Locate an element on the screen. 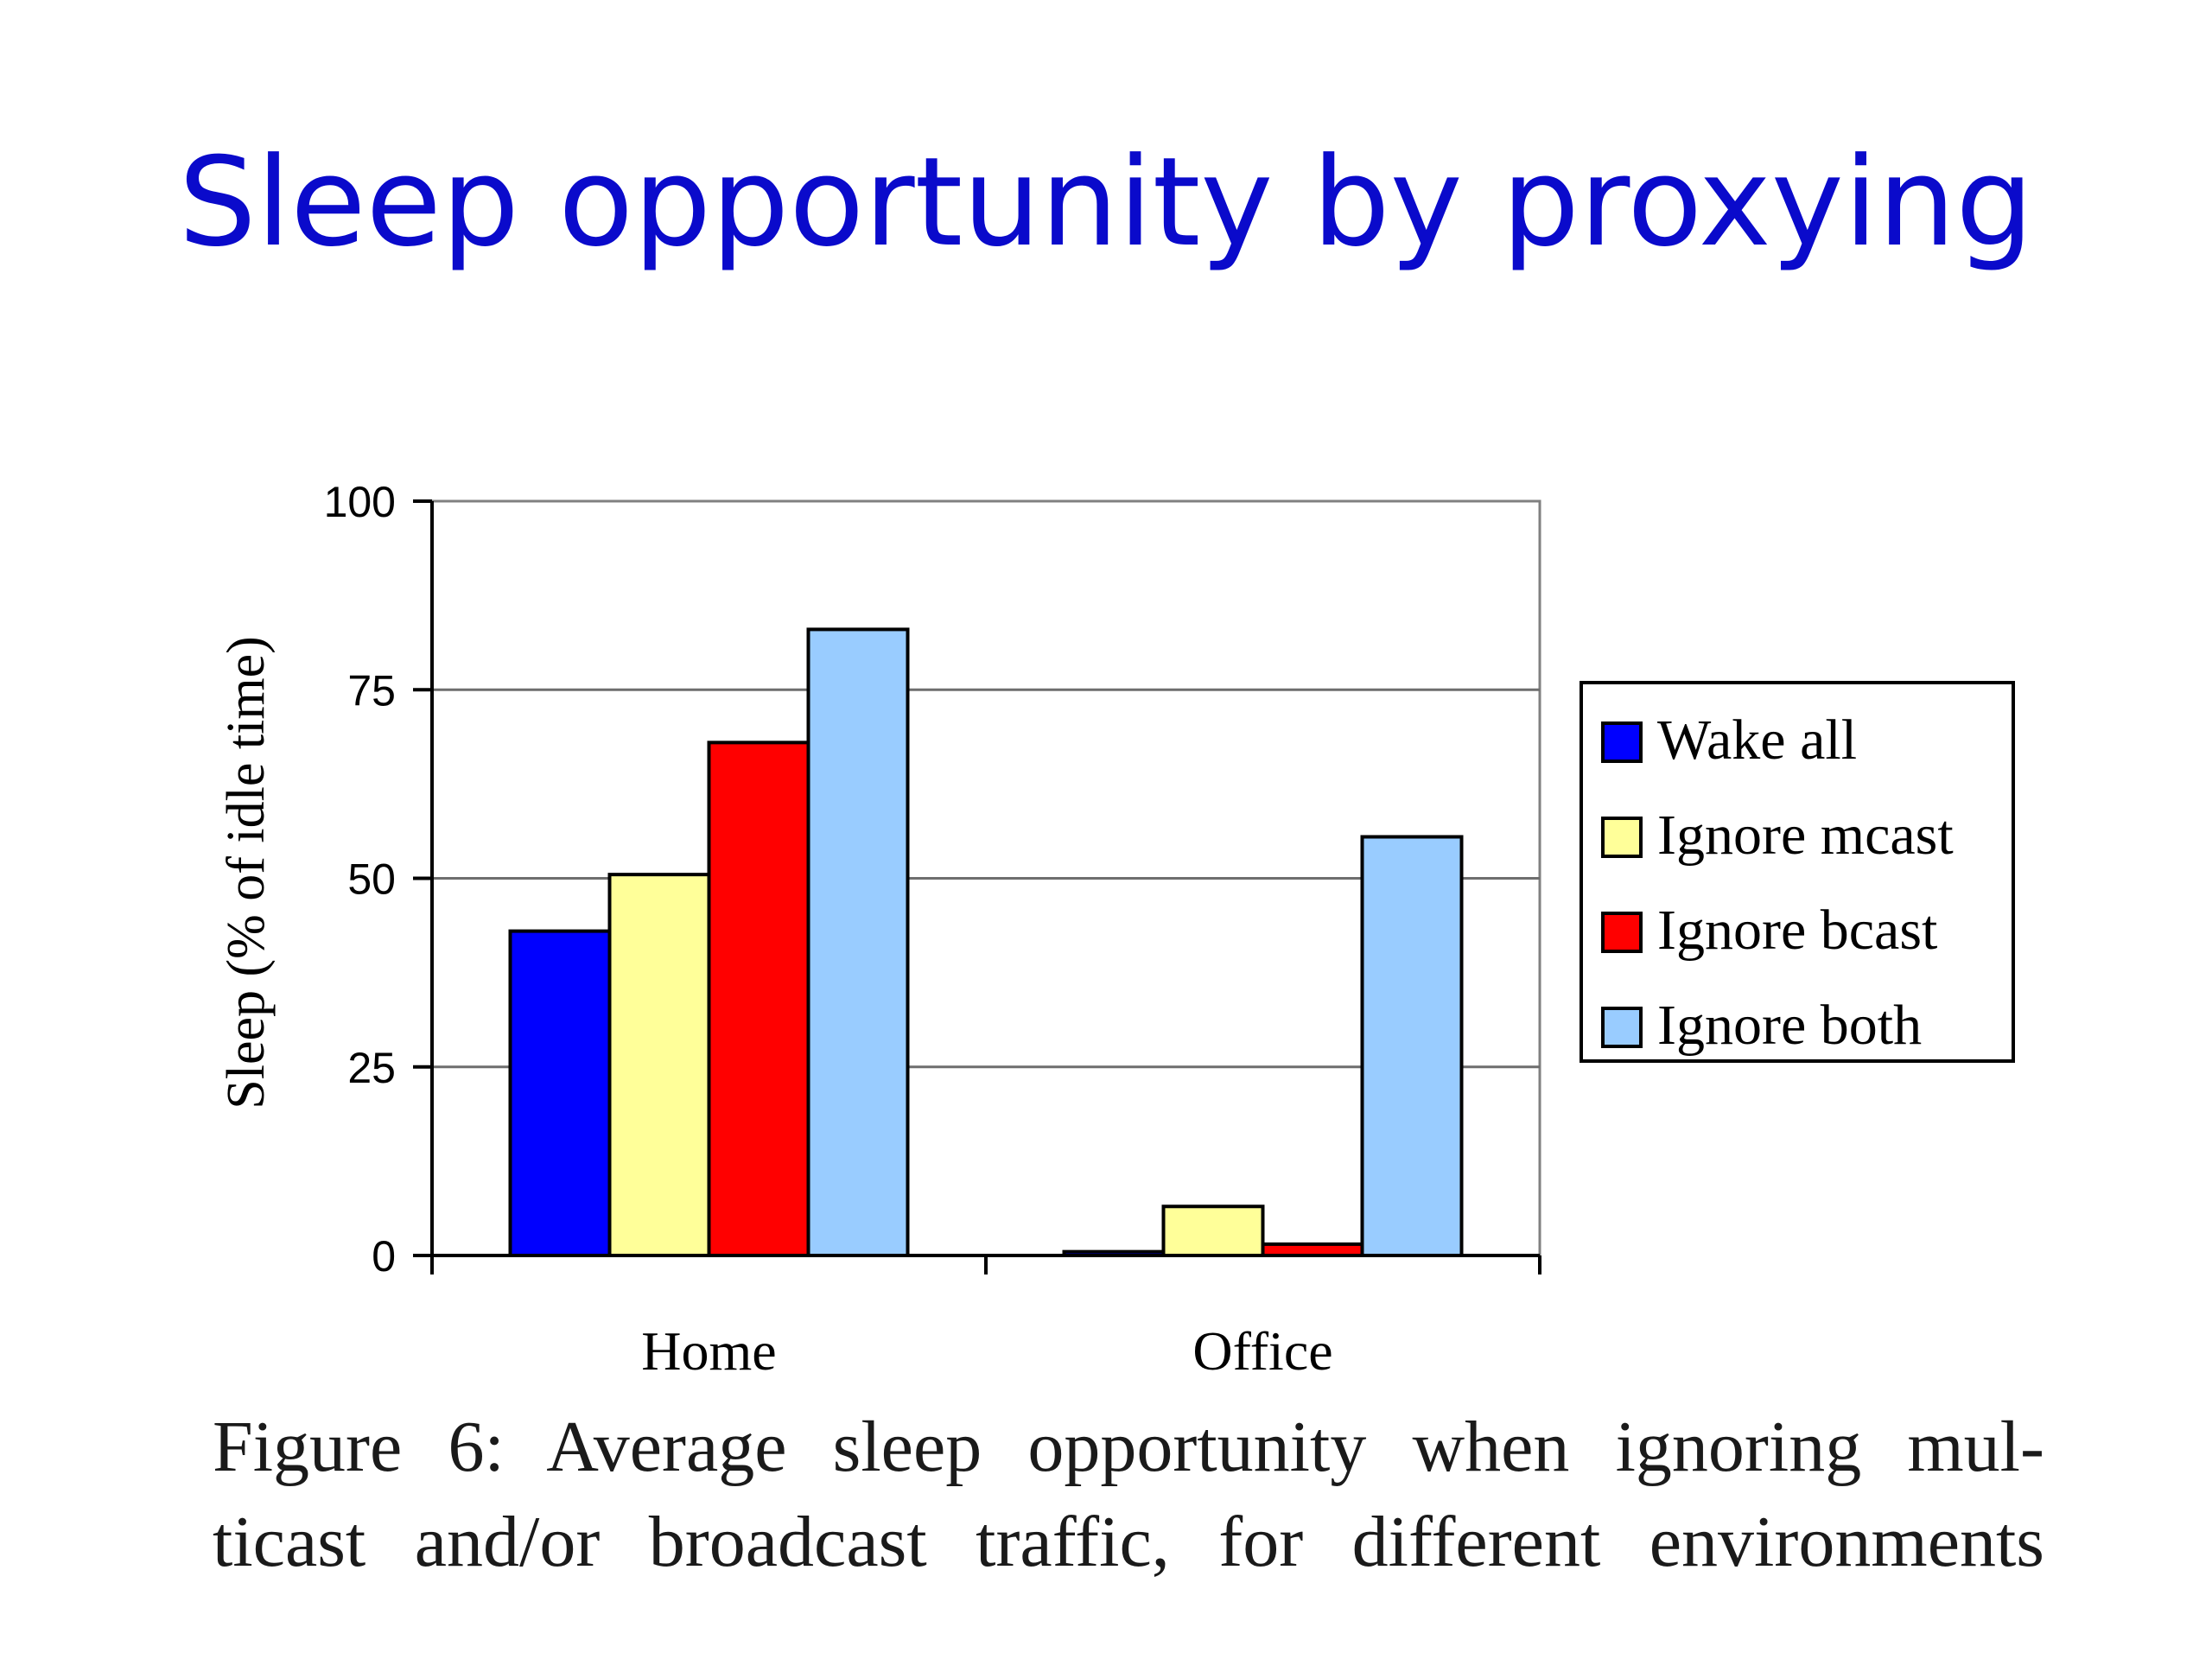  y-ticks: 0 25 50 75 100 is located at coordinates (378, 879).